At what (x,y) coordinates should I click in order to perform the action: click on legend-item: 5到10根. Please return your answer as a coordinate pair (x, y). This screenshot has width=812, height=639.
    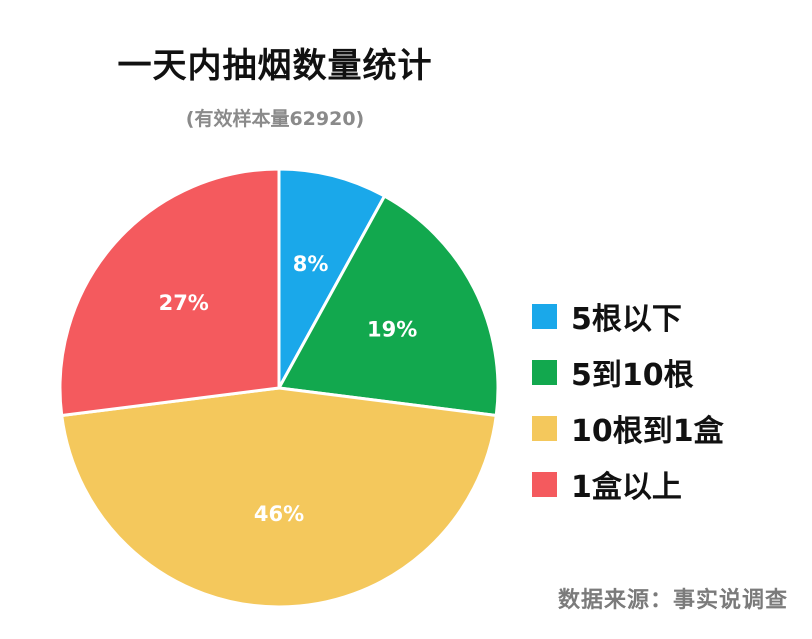
    Looking at the image, I should click on (628, 372).